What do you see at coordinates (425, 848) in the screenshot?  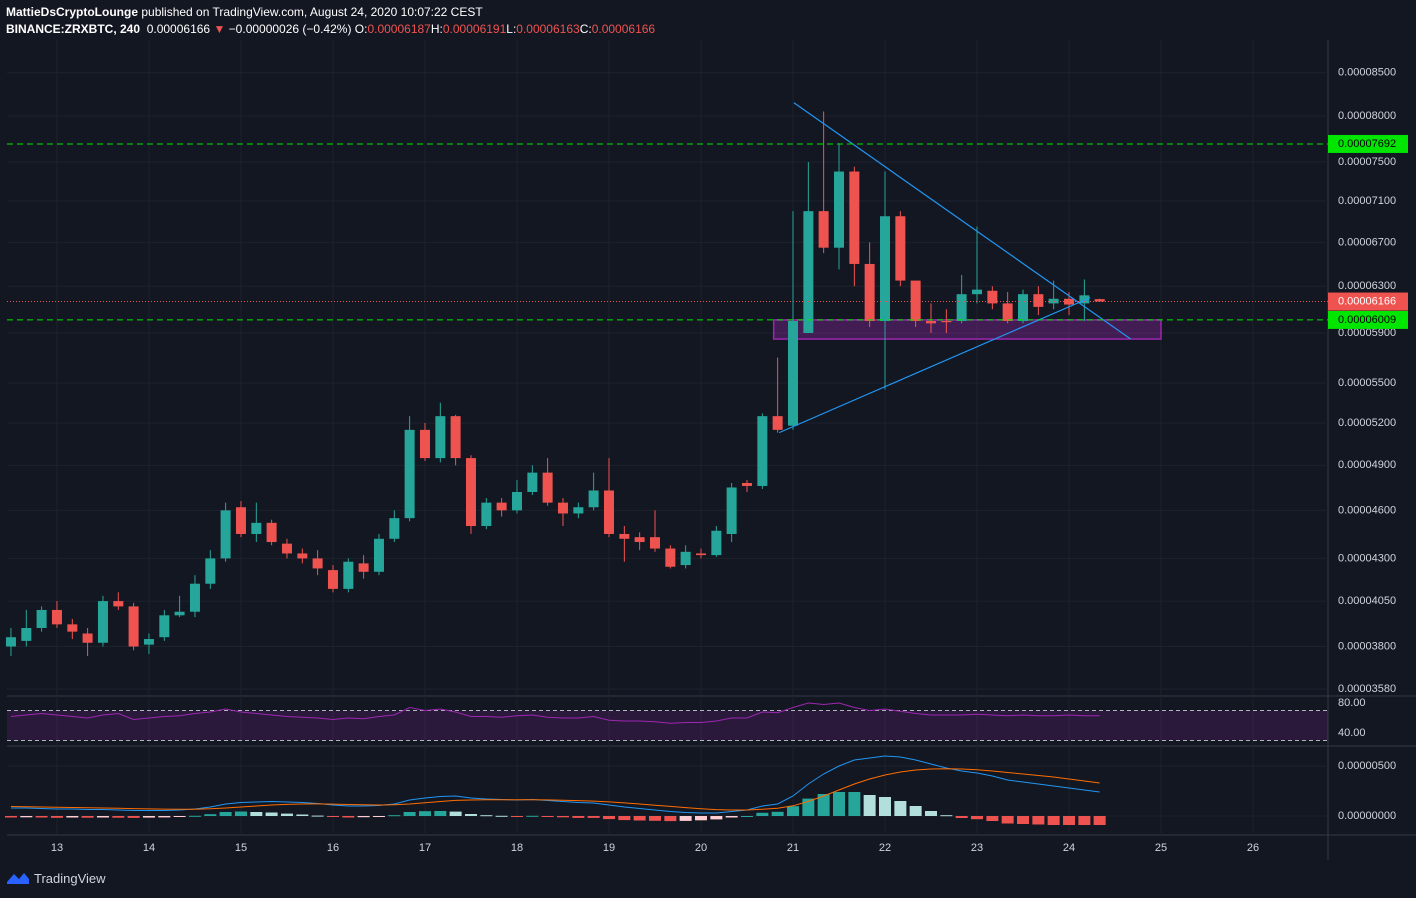 I see `x-tick-label: 17` at bounding box center [425, 848].